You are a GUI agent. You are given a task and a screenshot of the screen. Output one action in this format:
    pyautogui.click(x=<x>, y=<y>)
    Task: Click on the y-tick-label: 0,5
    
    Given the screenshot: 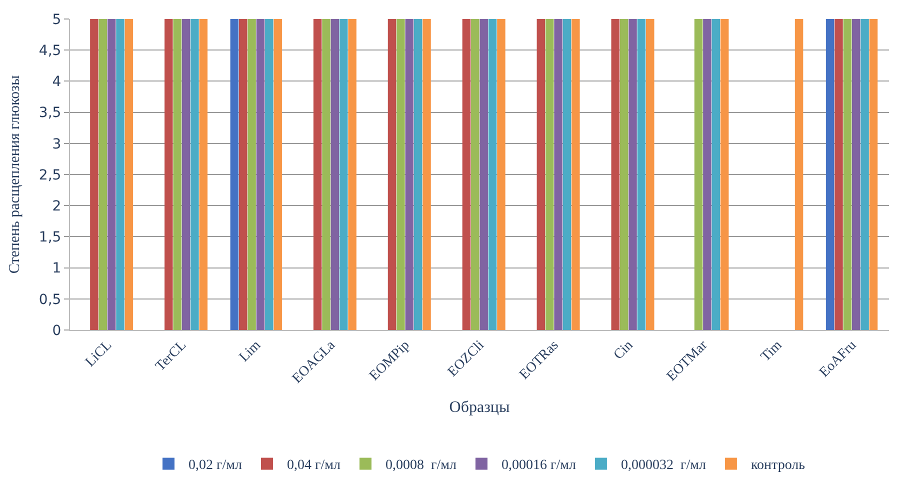 What is the action you would take?
    pyautogui.click(x=50, y=300)
    